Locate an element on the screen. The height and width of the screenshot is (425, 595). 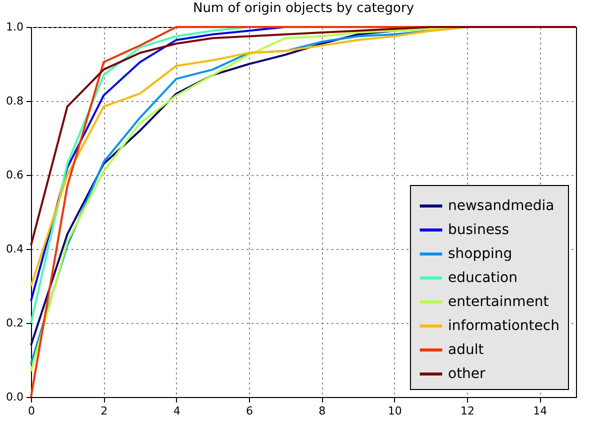
legend-label: business is located at coordinates (479, 230).